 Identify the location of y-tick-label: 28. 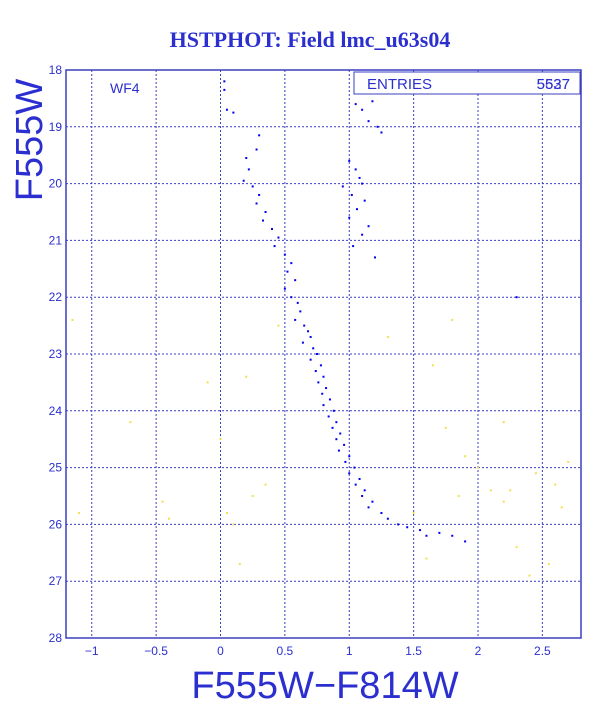
(56, 638).